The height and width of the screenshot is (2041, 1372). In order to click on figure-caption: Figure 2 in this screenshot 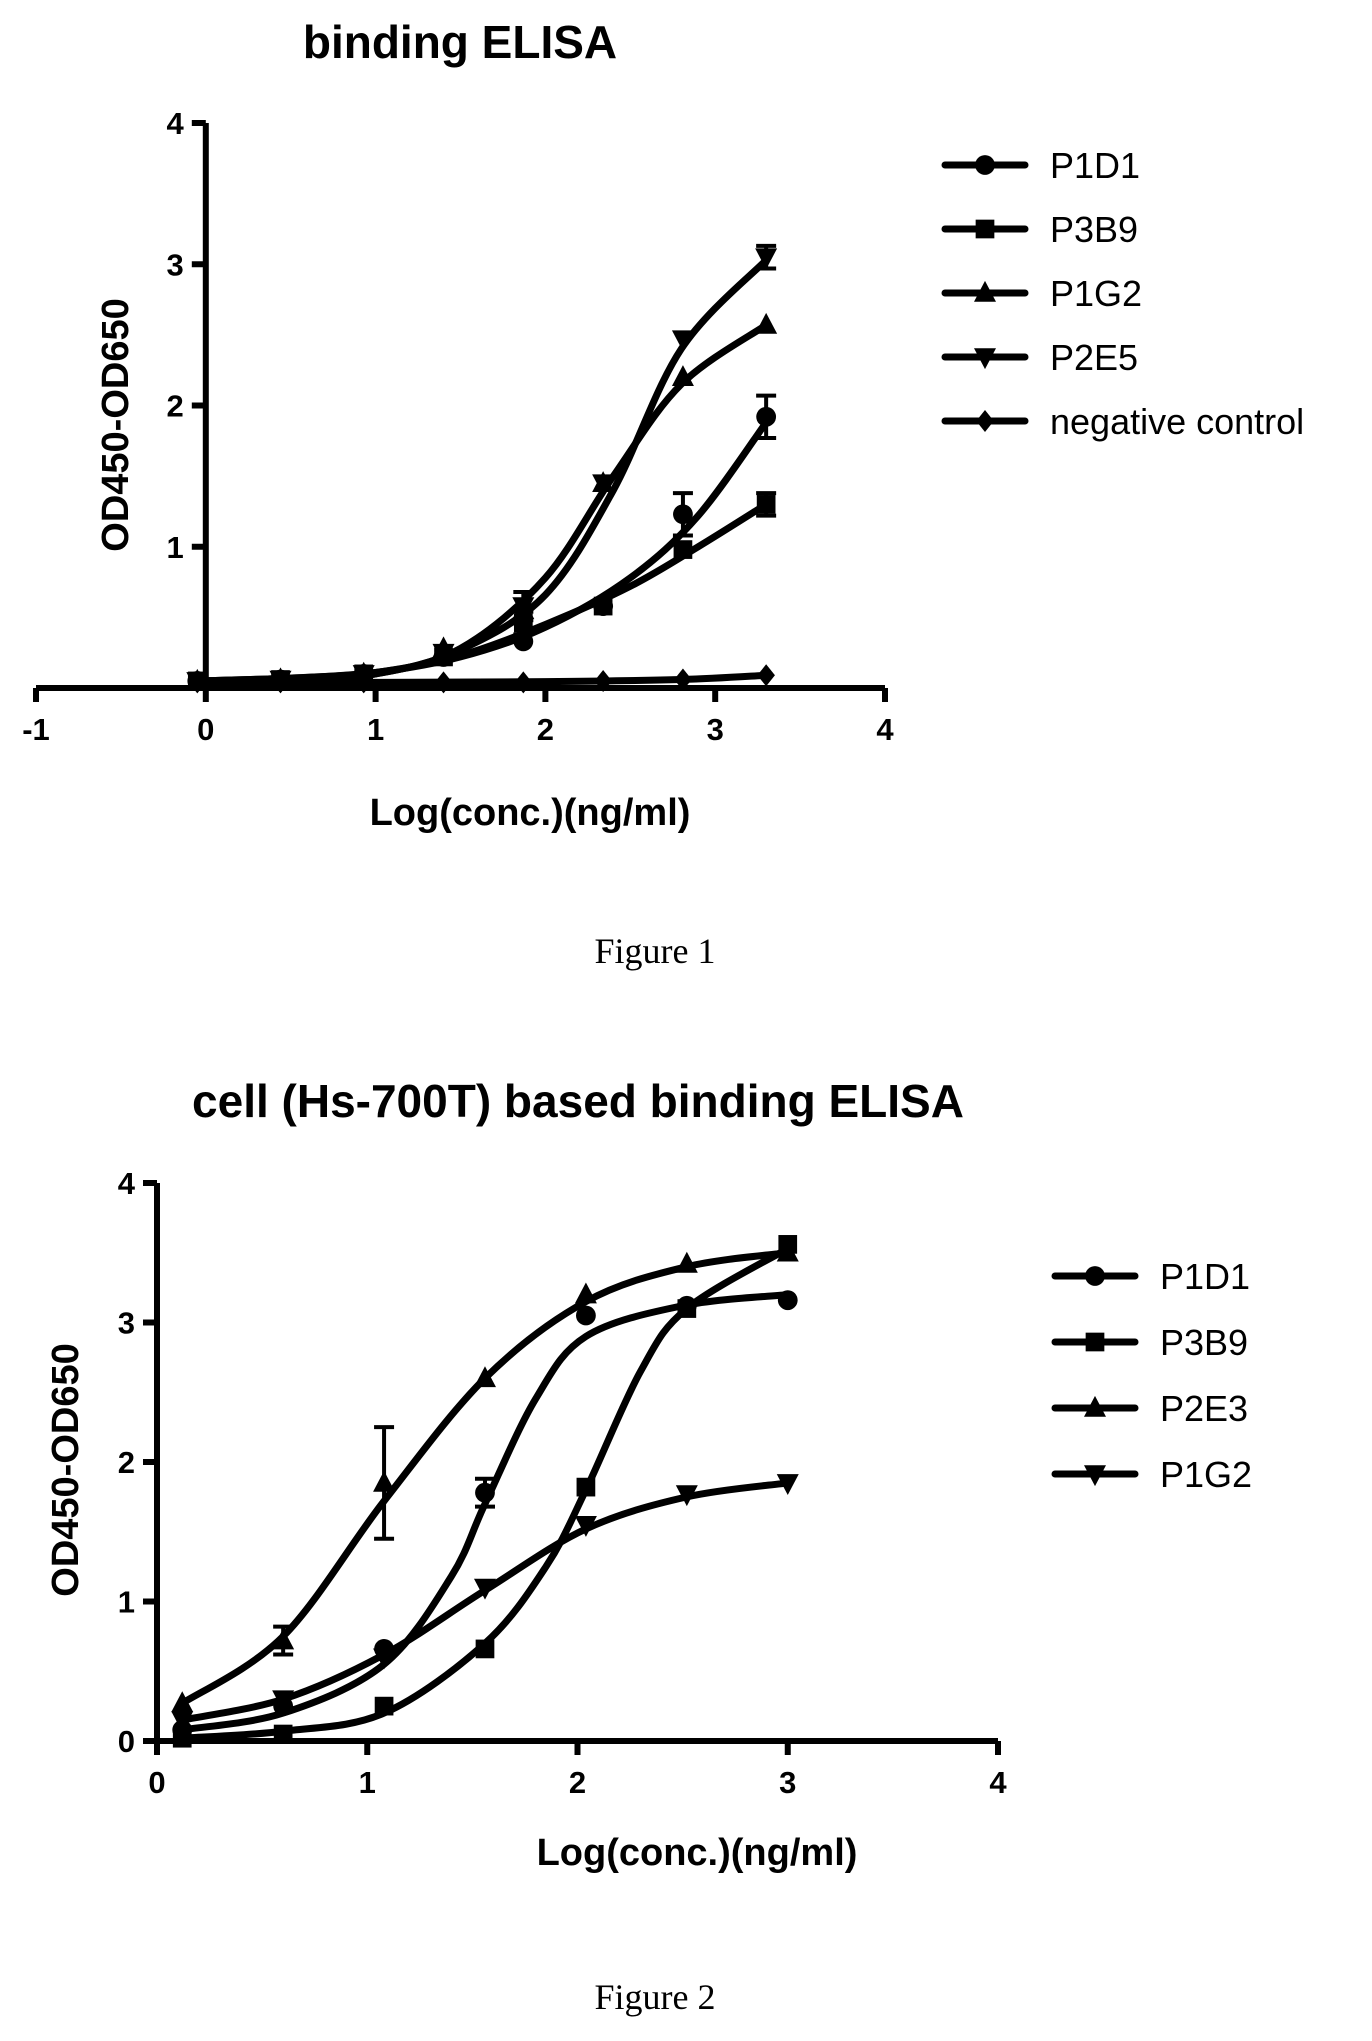, I will do `click(655, 1997)`.